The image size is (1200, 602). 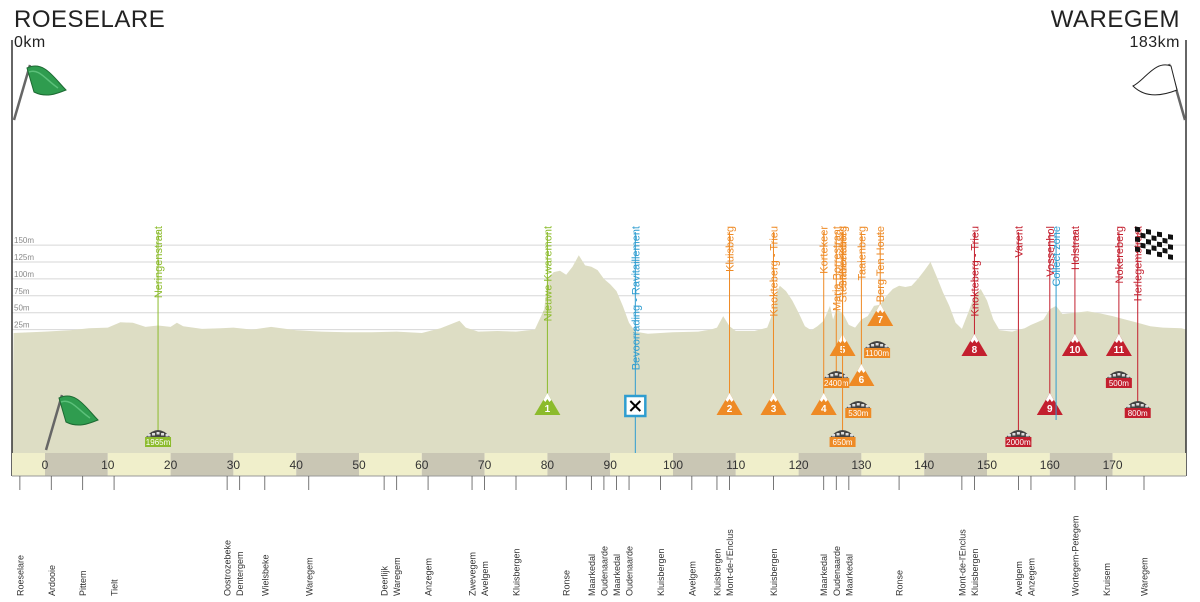 What do you see at coordinates (52, 580) in the screenshot?
I see `place-label: Ardooie` at bounding box center [52, 580].